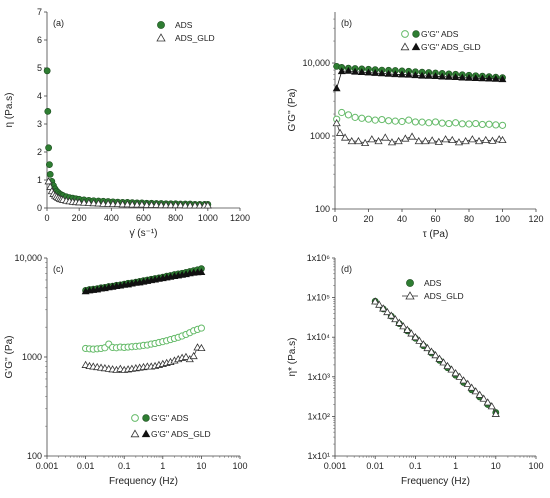 The height and width of the screenshot is (498, 550). Describe the element at coordinates (208, 218) in the screenshot. I see `x-tick-label: 1000` at that location.